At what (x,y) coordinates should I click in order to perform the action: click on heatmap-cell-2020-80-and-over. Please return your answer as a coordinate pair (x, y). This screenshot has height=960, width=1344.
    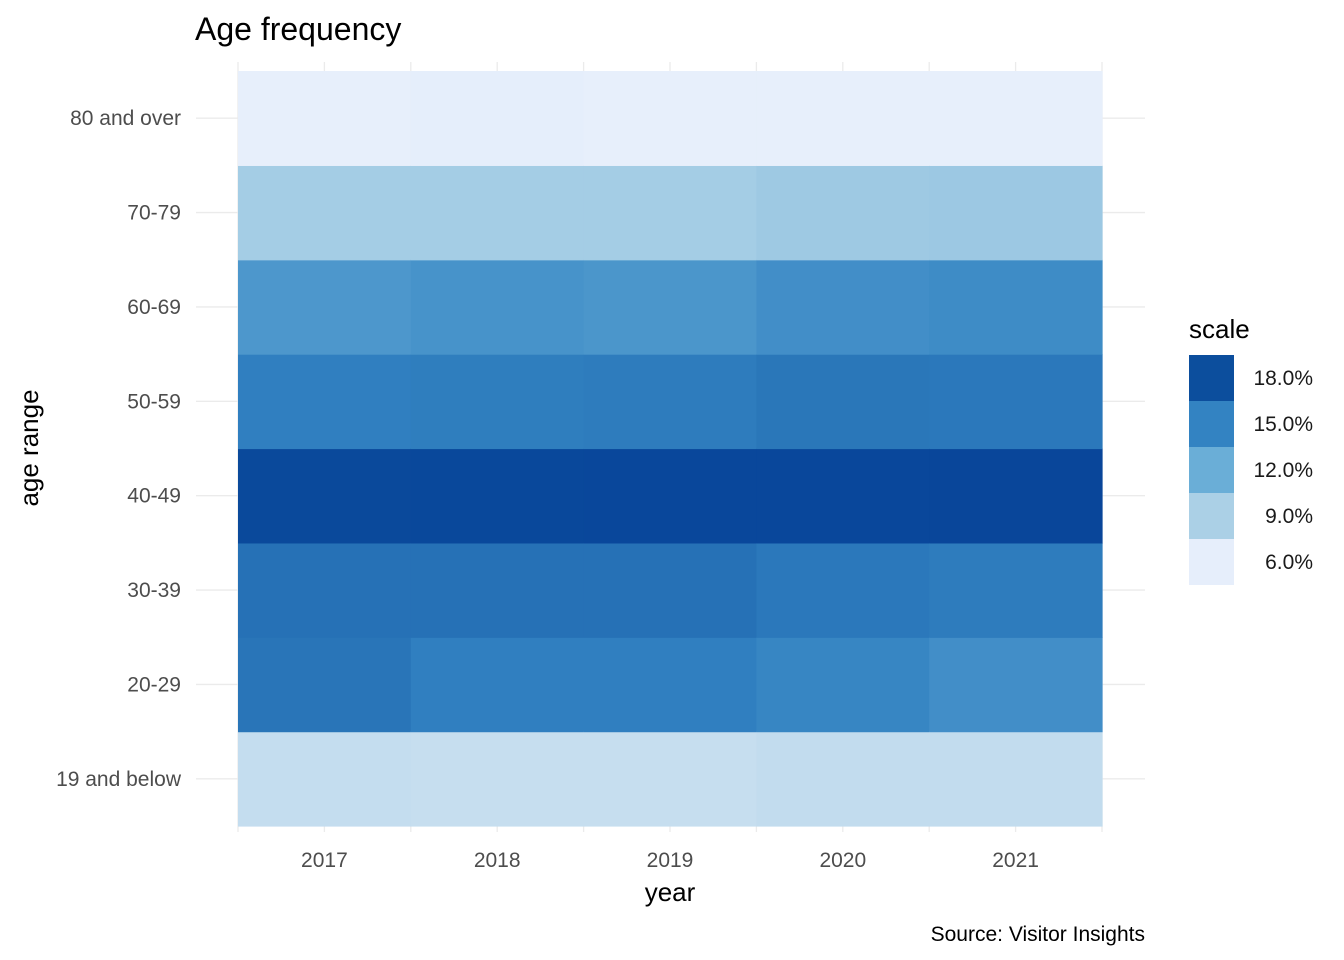
    Looking at the image, I should click on (843, 118).